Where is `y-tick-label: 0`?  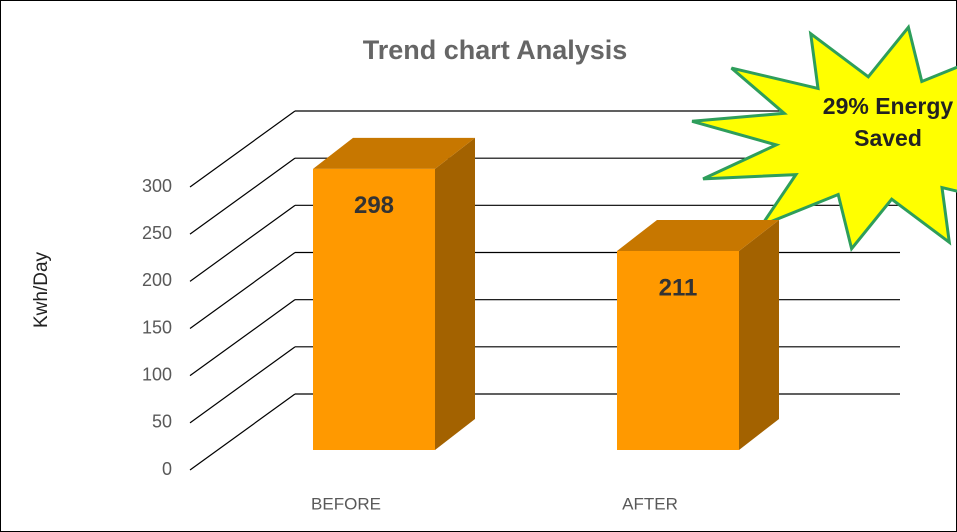 y-tick-label: 0 is located at coordinates (167, 469).